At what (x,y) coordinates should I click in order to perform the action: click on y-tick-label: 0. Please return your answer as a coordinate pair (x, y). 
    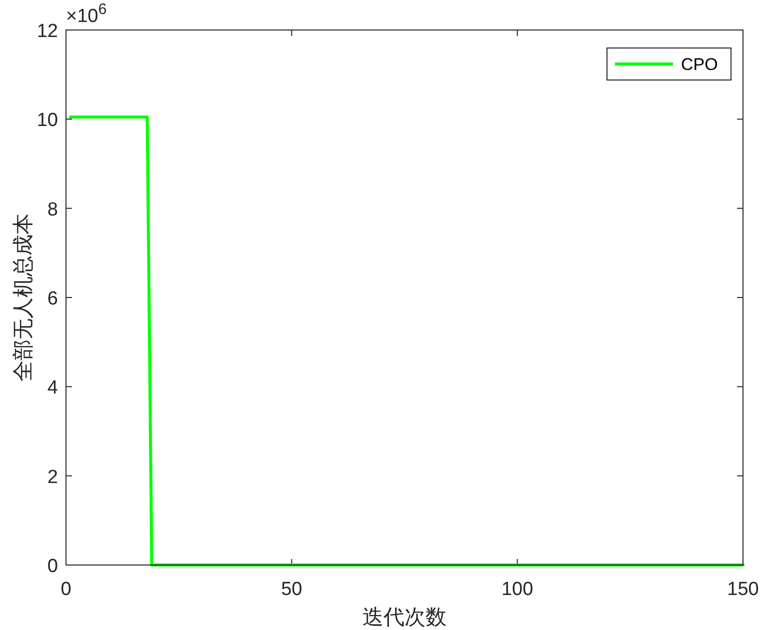
    Looking at the image, I should click on (52, 566).